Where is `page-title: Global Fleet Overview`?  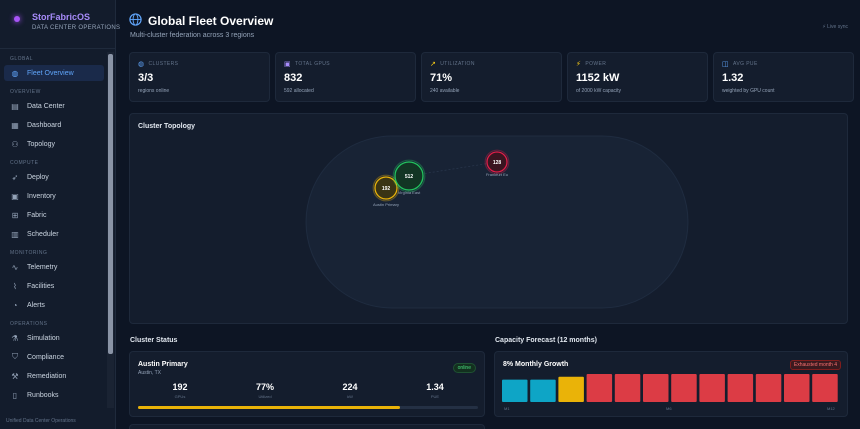 page-title: Global Fleet Overview is located at coordinates (211, 21).